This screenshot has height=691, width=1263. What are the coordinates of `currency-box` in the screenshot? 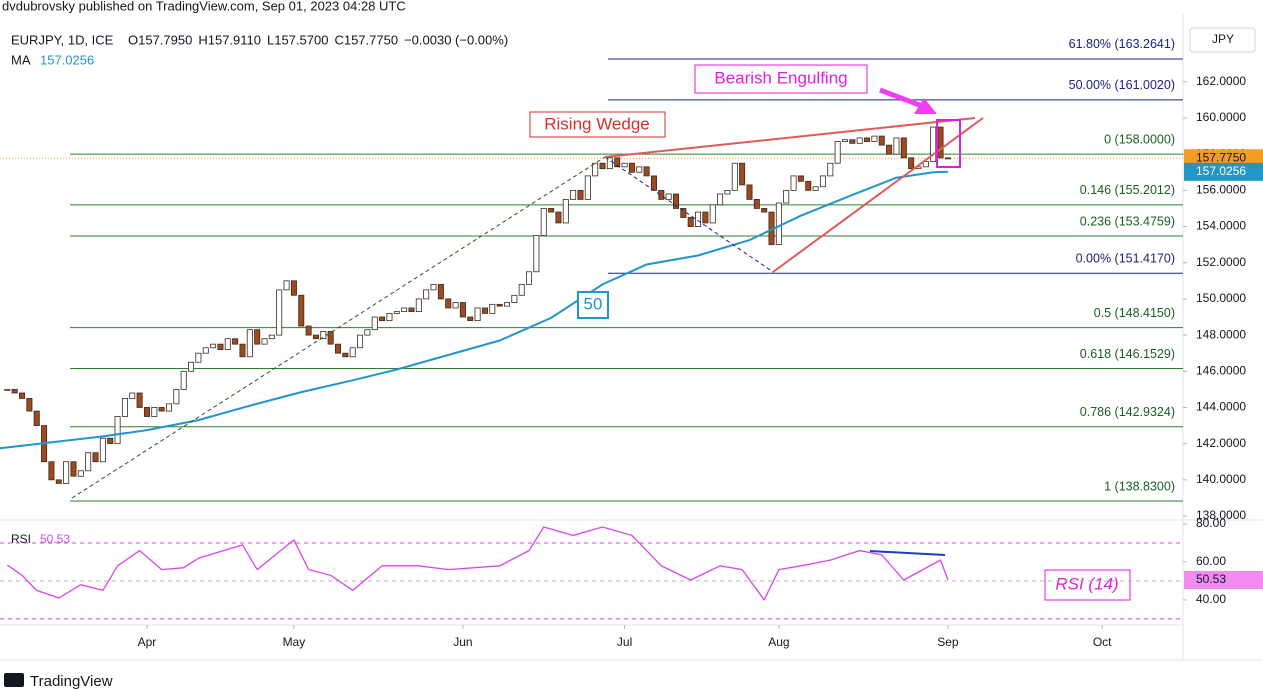 It's located at (1222, 40).